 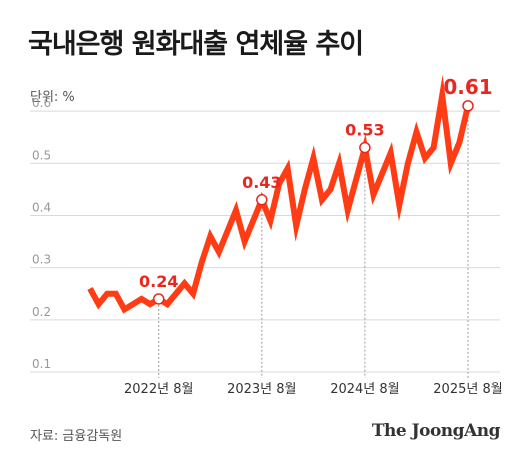 I want to click on data-label: 0.24, so click(x=158, y=281).